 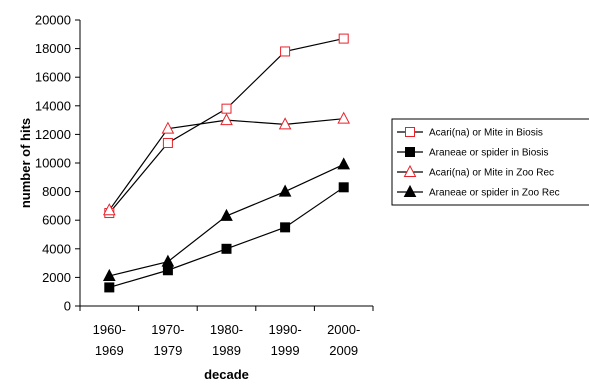 I want to click on legend-box, so click(x=490, y=162).